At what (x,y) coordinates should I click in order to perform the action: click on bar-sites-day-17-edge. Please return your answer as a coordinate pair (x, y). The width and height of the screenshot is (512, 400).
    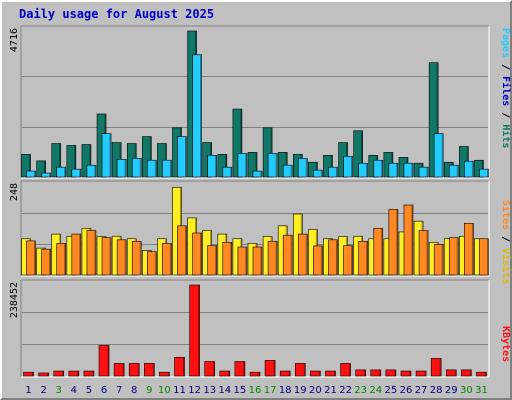
    Looking at the image, I should click on (276, 258).